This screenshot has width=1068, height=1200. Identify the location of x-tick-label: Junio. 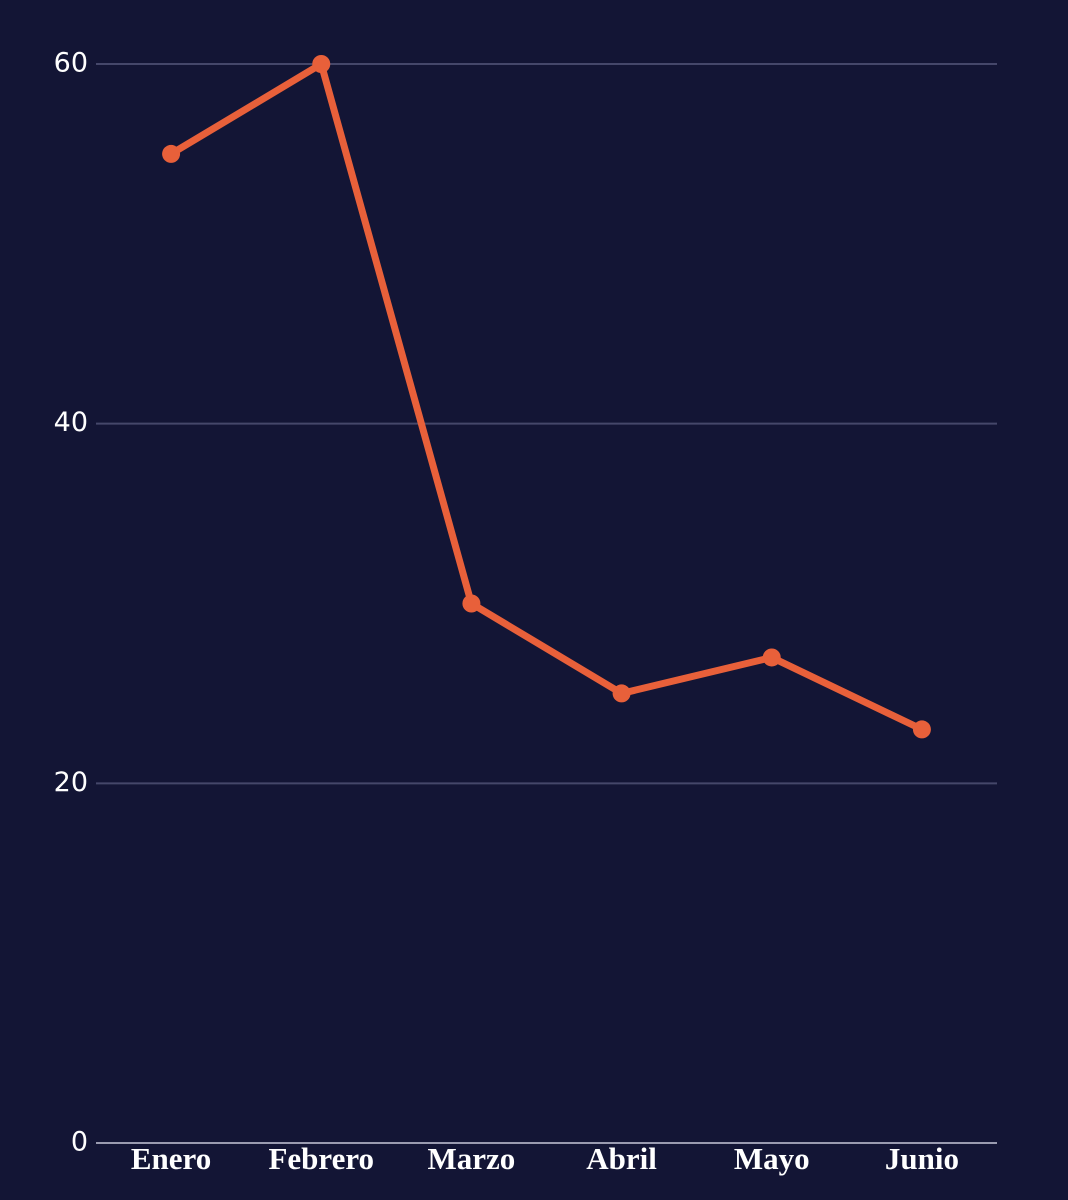
(922, 1158).